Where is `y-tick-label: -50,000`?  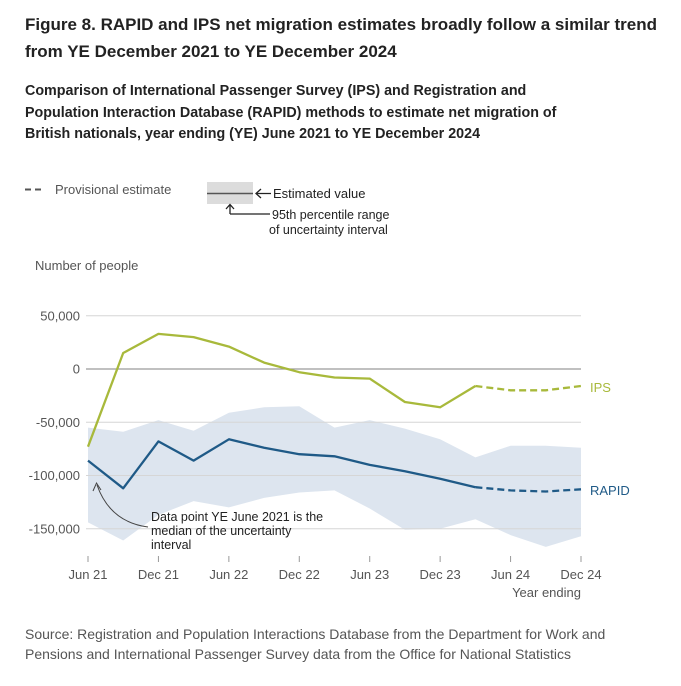 y-tick-label: -50,000 is located at coordinates (58, 422).